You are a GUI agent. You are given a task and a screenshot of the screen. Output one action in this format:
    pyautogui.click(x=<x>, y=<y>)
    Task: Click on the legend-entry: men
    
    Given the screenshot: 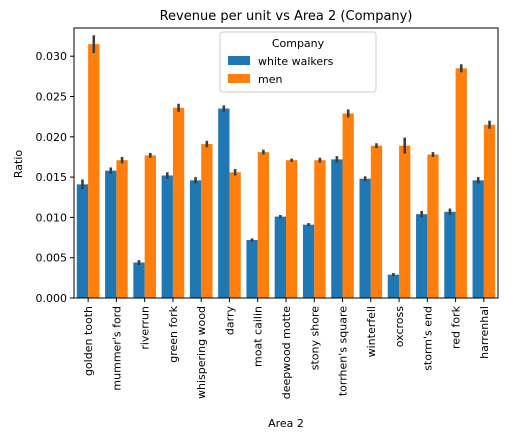 What is the action you would take?
    pyautogui.click(x=270, y=79)
    